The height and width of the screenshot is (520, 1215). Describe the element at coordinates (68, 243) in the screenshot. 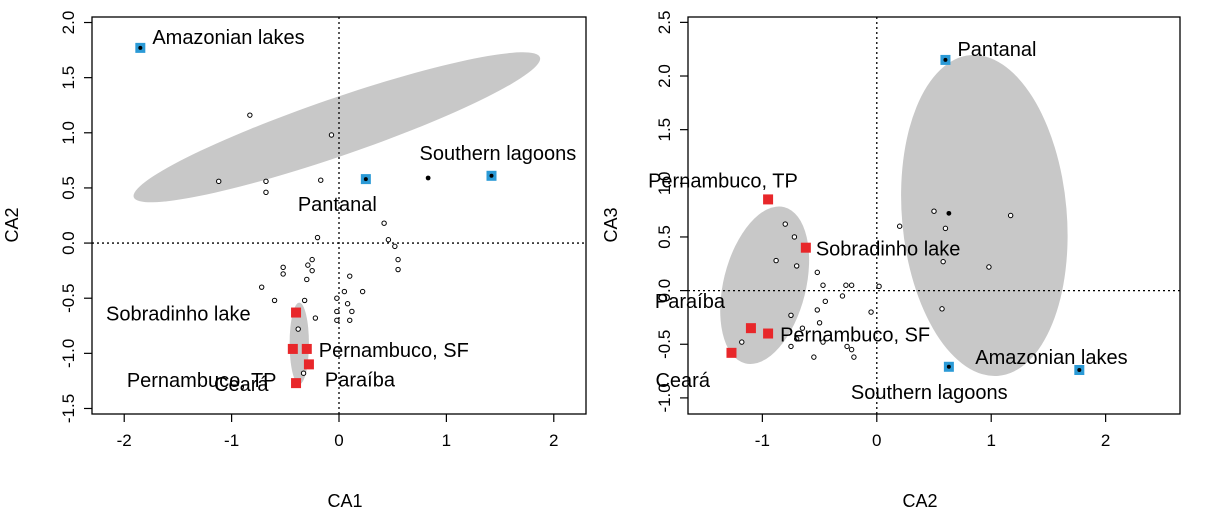

I see `y-tick-label: 0.0` at that location.